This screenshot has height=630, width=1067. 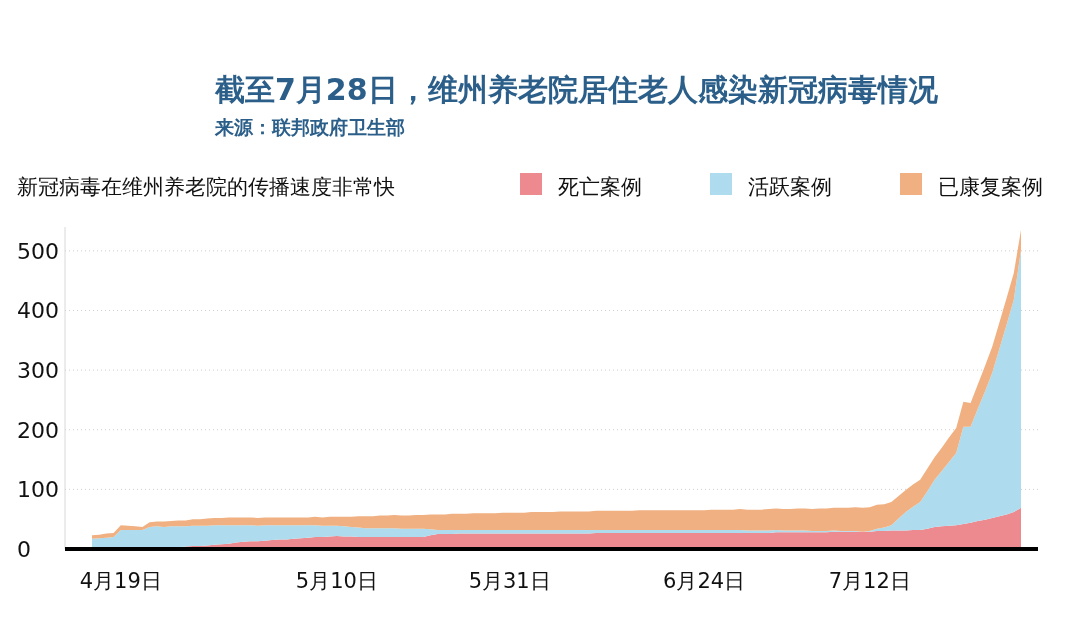 What do you see at coordinates (600, 187) in the screenshot?
I see `legend-label: 死亡案例` at bounding box center [600, 187].